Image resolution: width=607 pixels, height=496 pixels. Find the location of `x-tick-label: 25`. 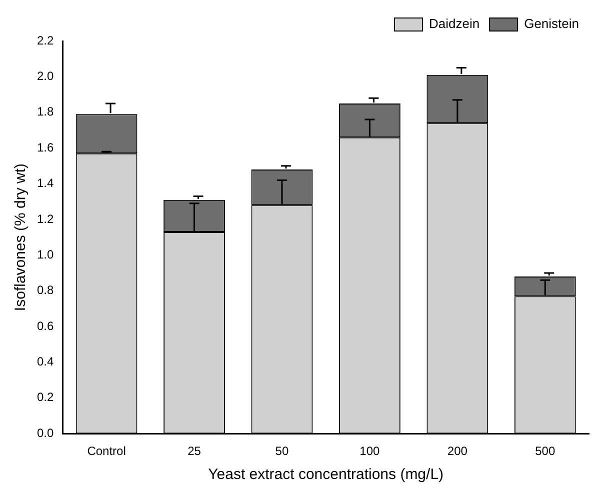

x-tick-label: 25 is located at coordinates (195, 451).